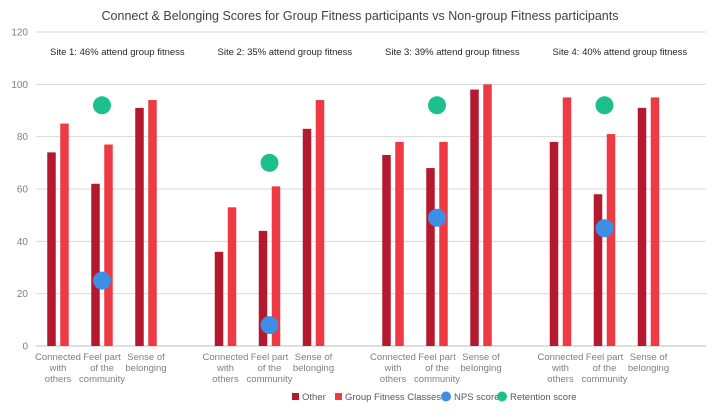 This screenshot has height=420, width=720. Describe the element at coordinates (19, 33) in the screenshot. I see `y-tick-label: 120` at that location.